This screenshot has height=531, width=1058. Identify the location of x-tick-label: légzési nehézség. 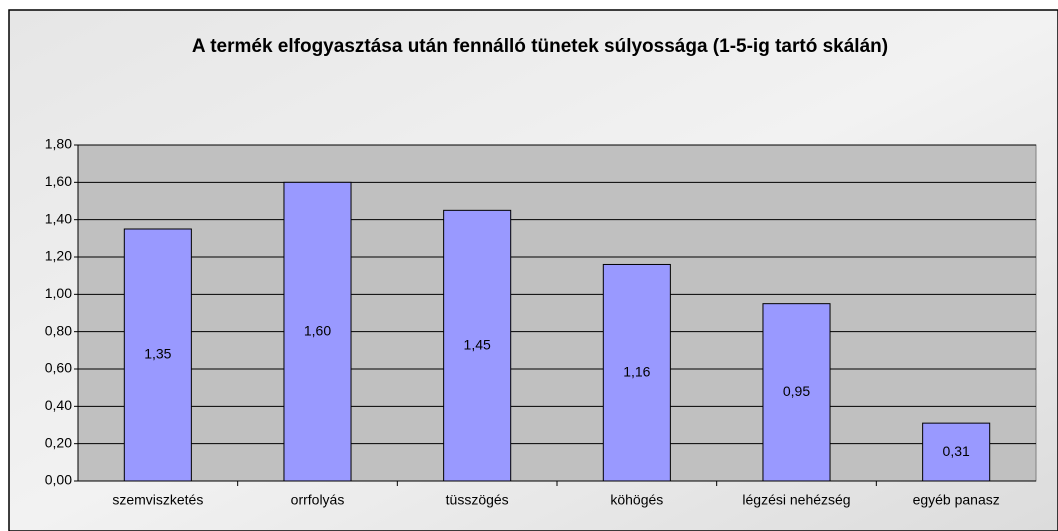
(796, 500).